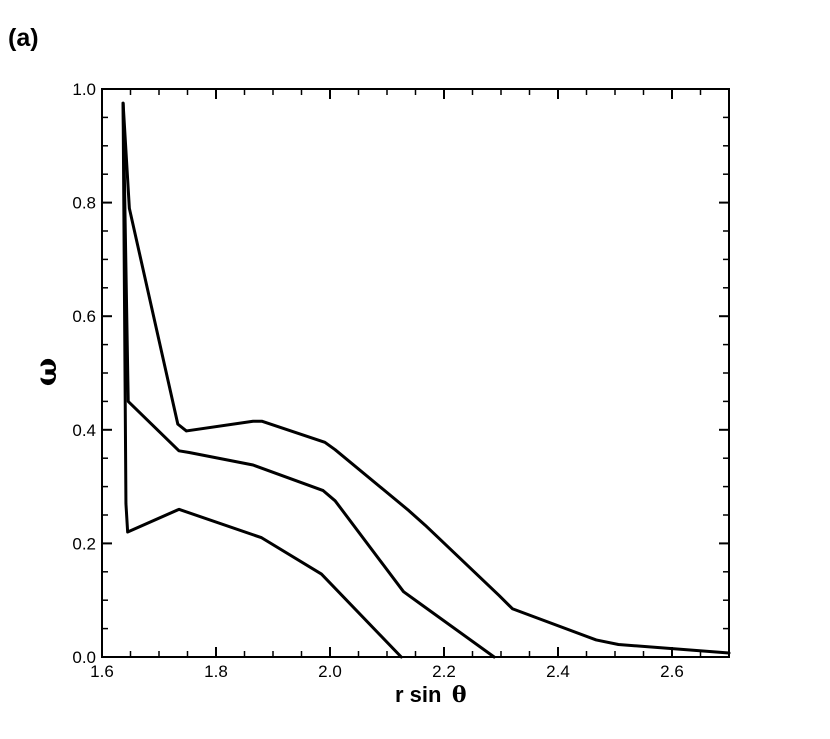 The width and height of the screenshot is (830, 739). Describe the element at coordinates (84, 657) in the screenshot. I see `y-tick-label: 0.0` at that location.